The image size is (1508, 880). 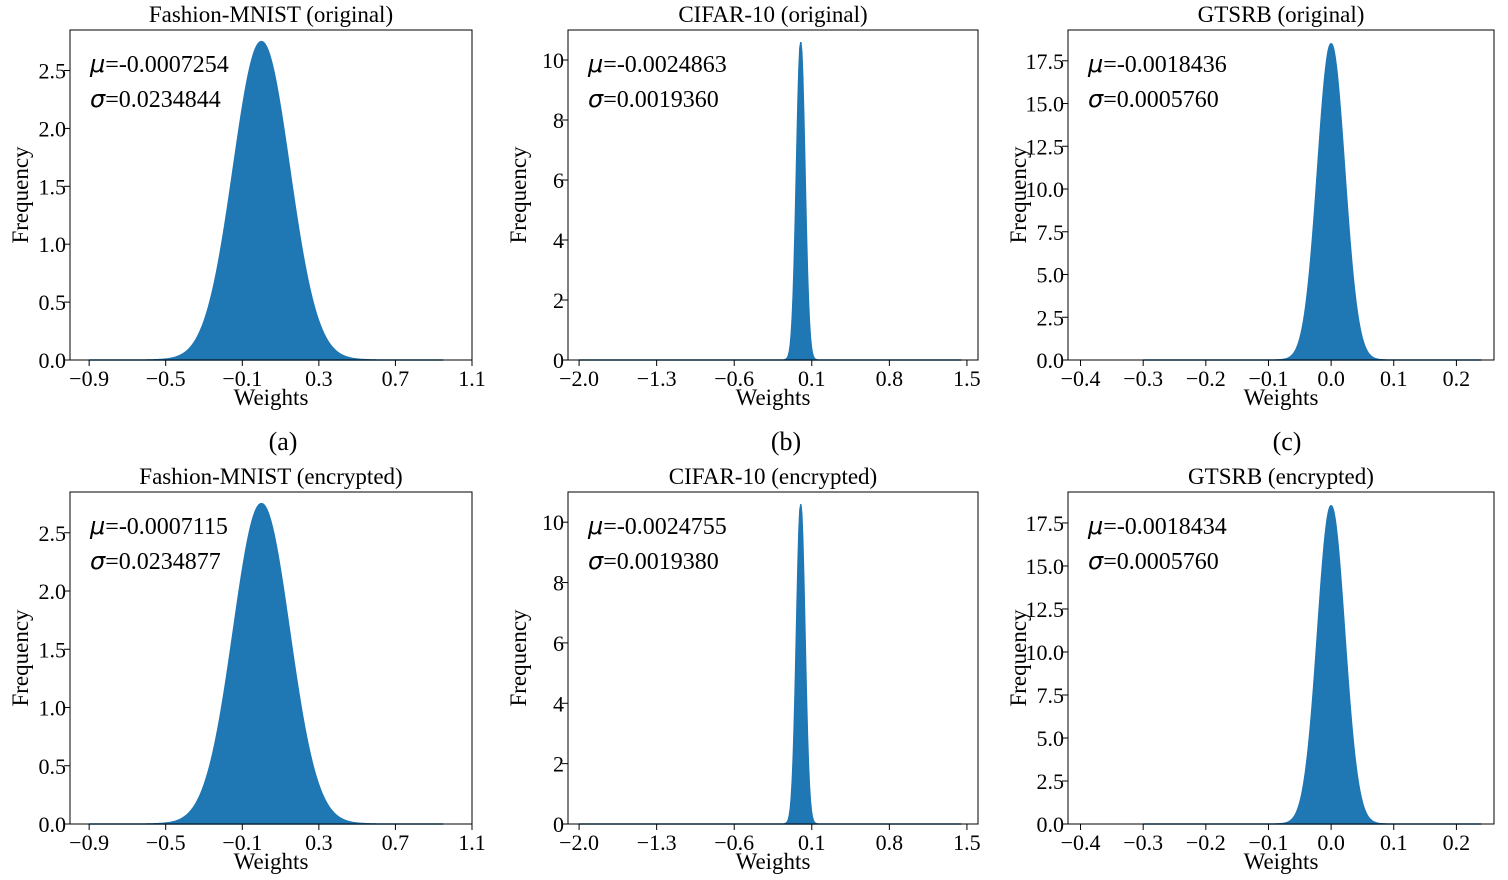 What do you see at coordinates (1165, 65) in the screenshot?
I see `mean-value: =-0.0018436` at bounding box center [1165, 65].